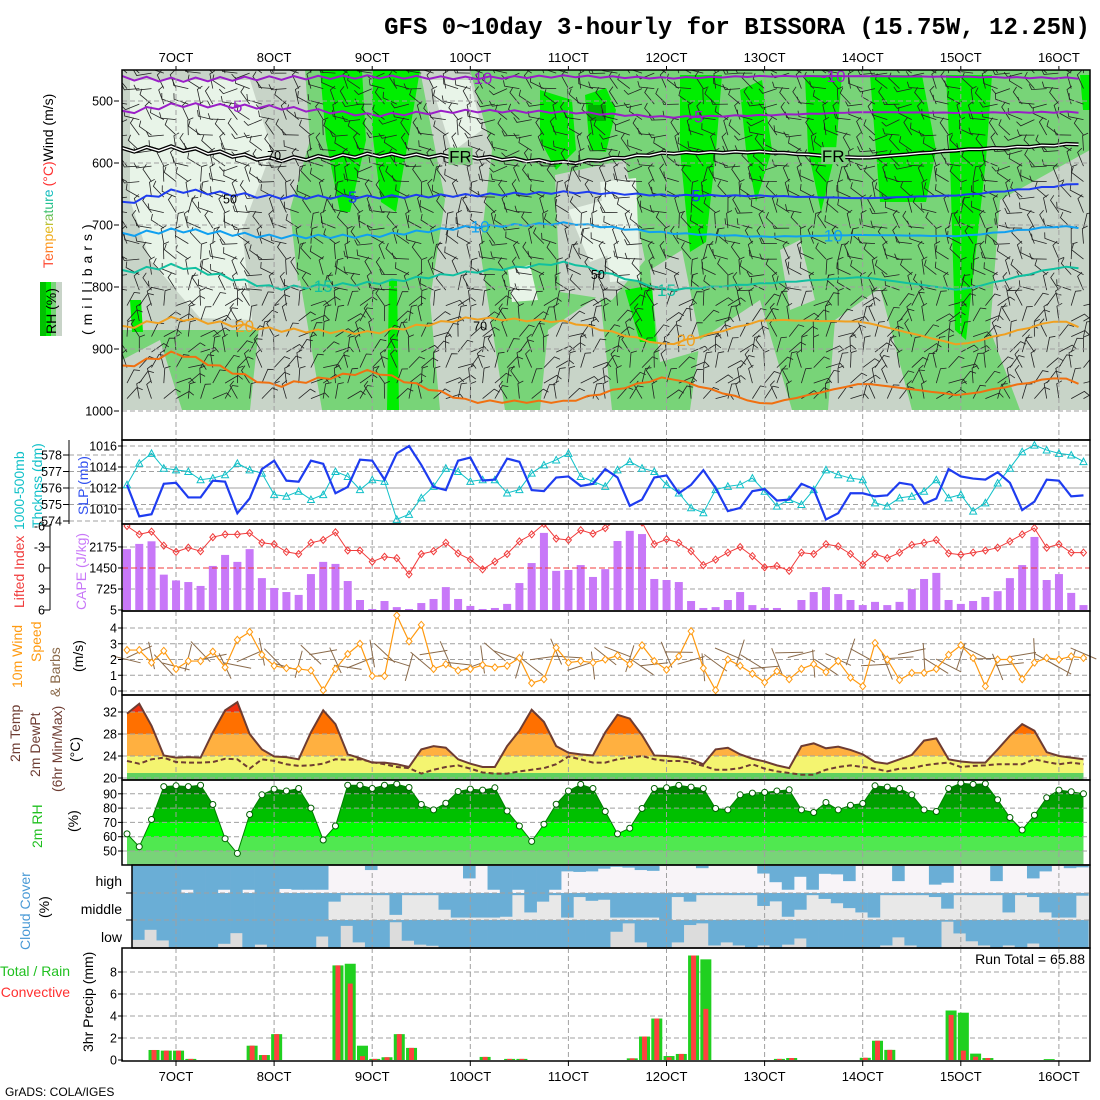  Describe the element at coordinates (610, 907) in the screenshot. I see `cloud-cover-bars` at that location.